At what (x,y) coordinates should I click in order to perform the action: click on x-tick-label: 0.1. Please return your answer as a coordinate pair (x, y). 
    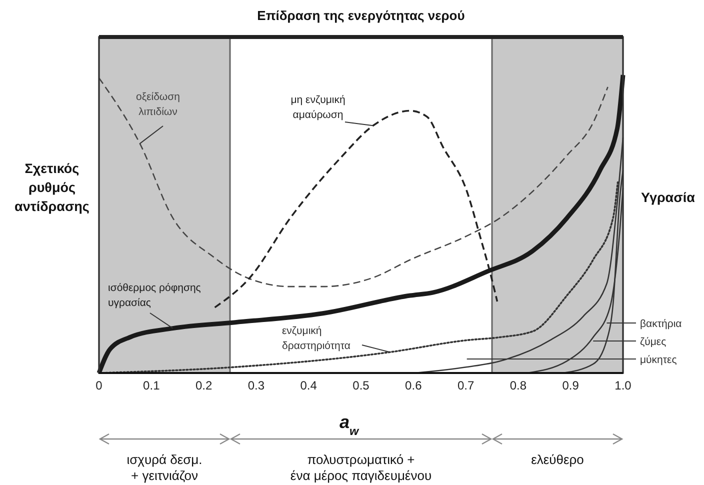
    Looking at the image, I should click on (151, 385).